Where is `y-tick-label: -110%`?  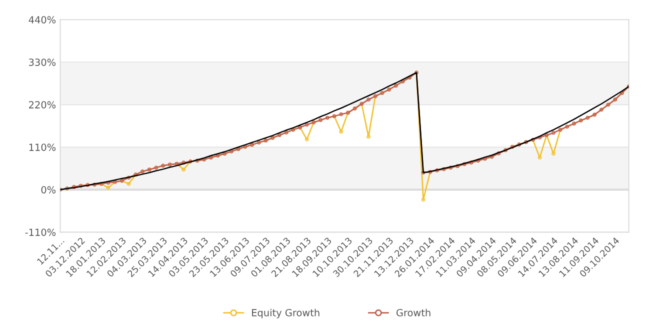 y-tick-label: -110% is located at coordinates (40, 232).